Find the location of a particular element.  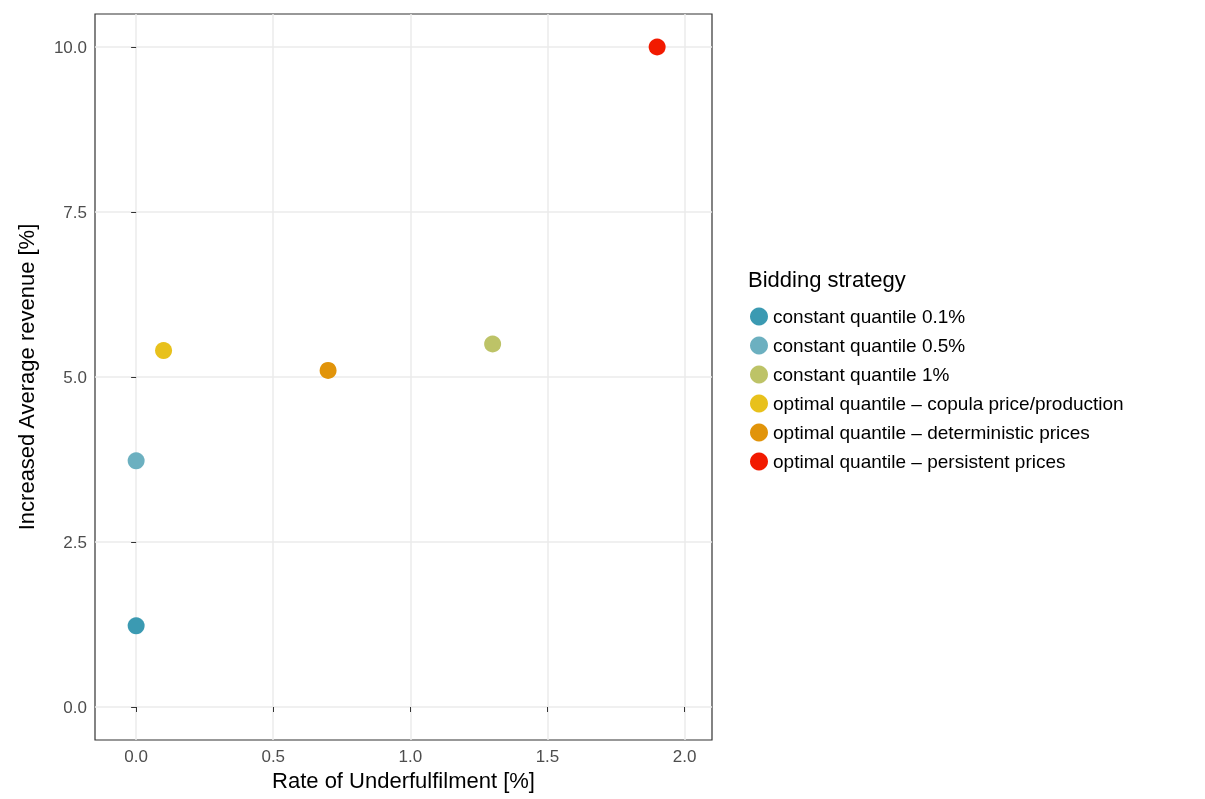

x-tick-label: 1.0 is located at coordinates (410, 756).